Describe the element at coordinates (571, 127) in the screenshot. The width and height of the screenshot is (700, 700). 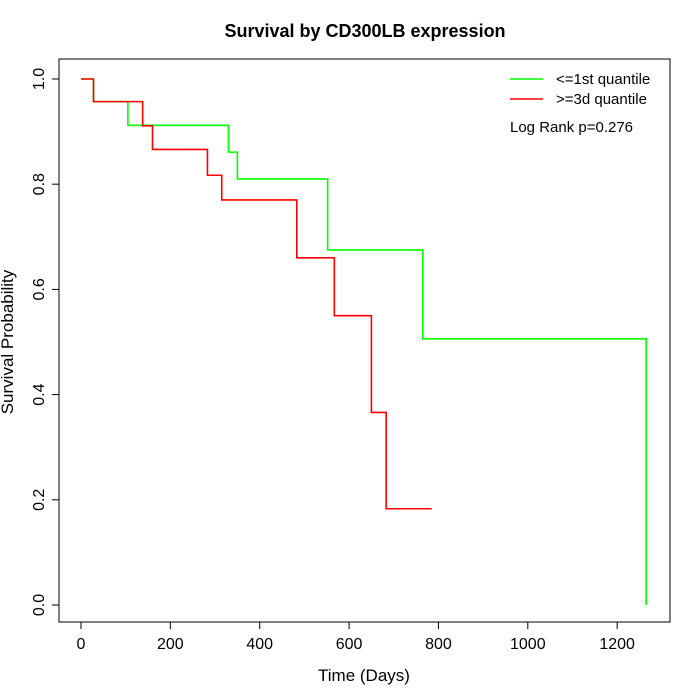
I see `log-rank-annotation: Log Rank p=0.276` at that location.